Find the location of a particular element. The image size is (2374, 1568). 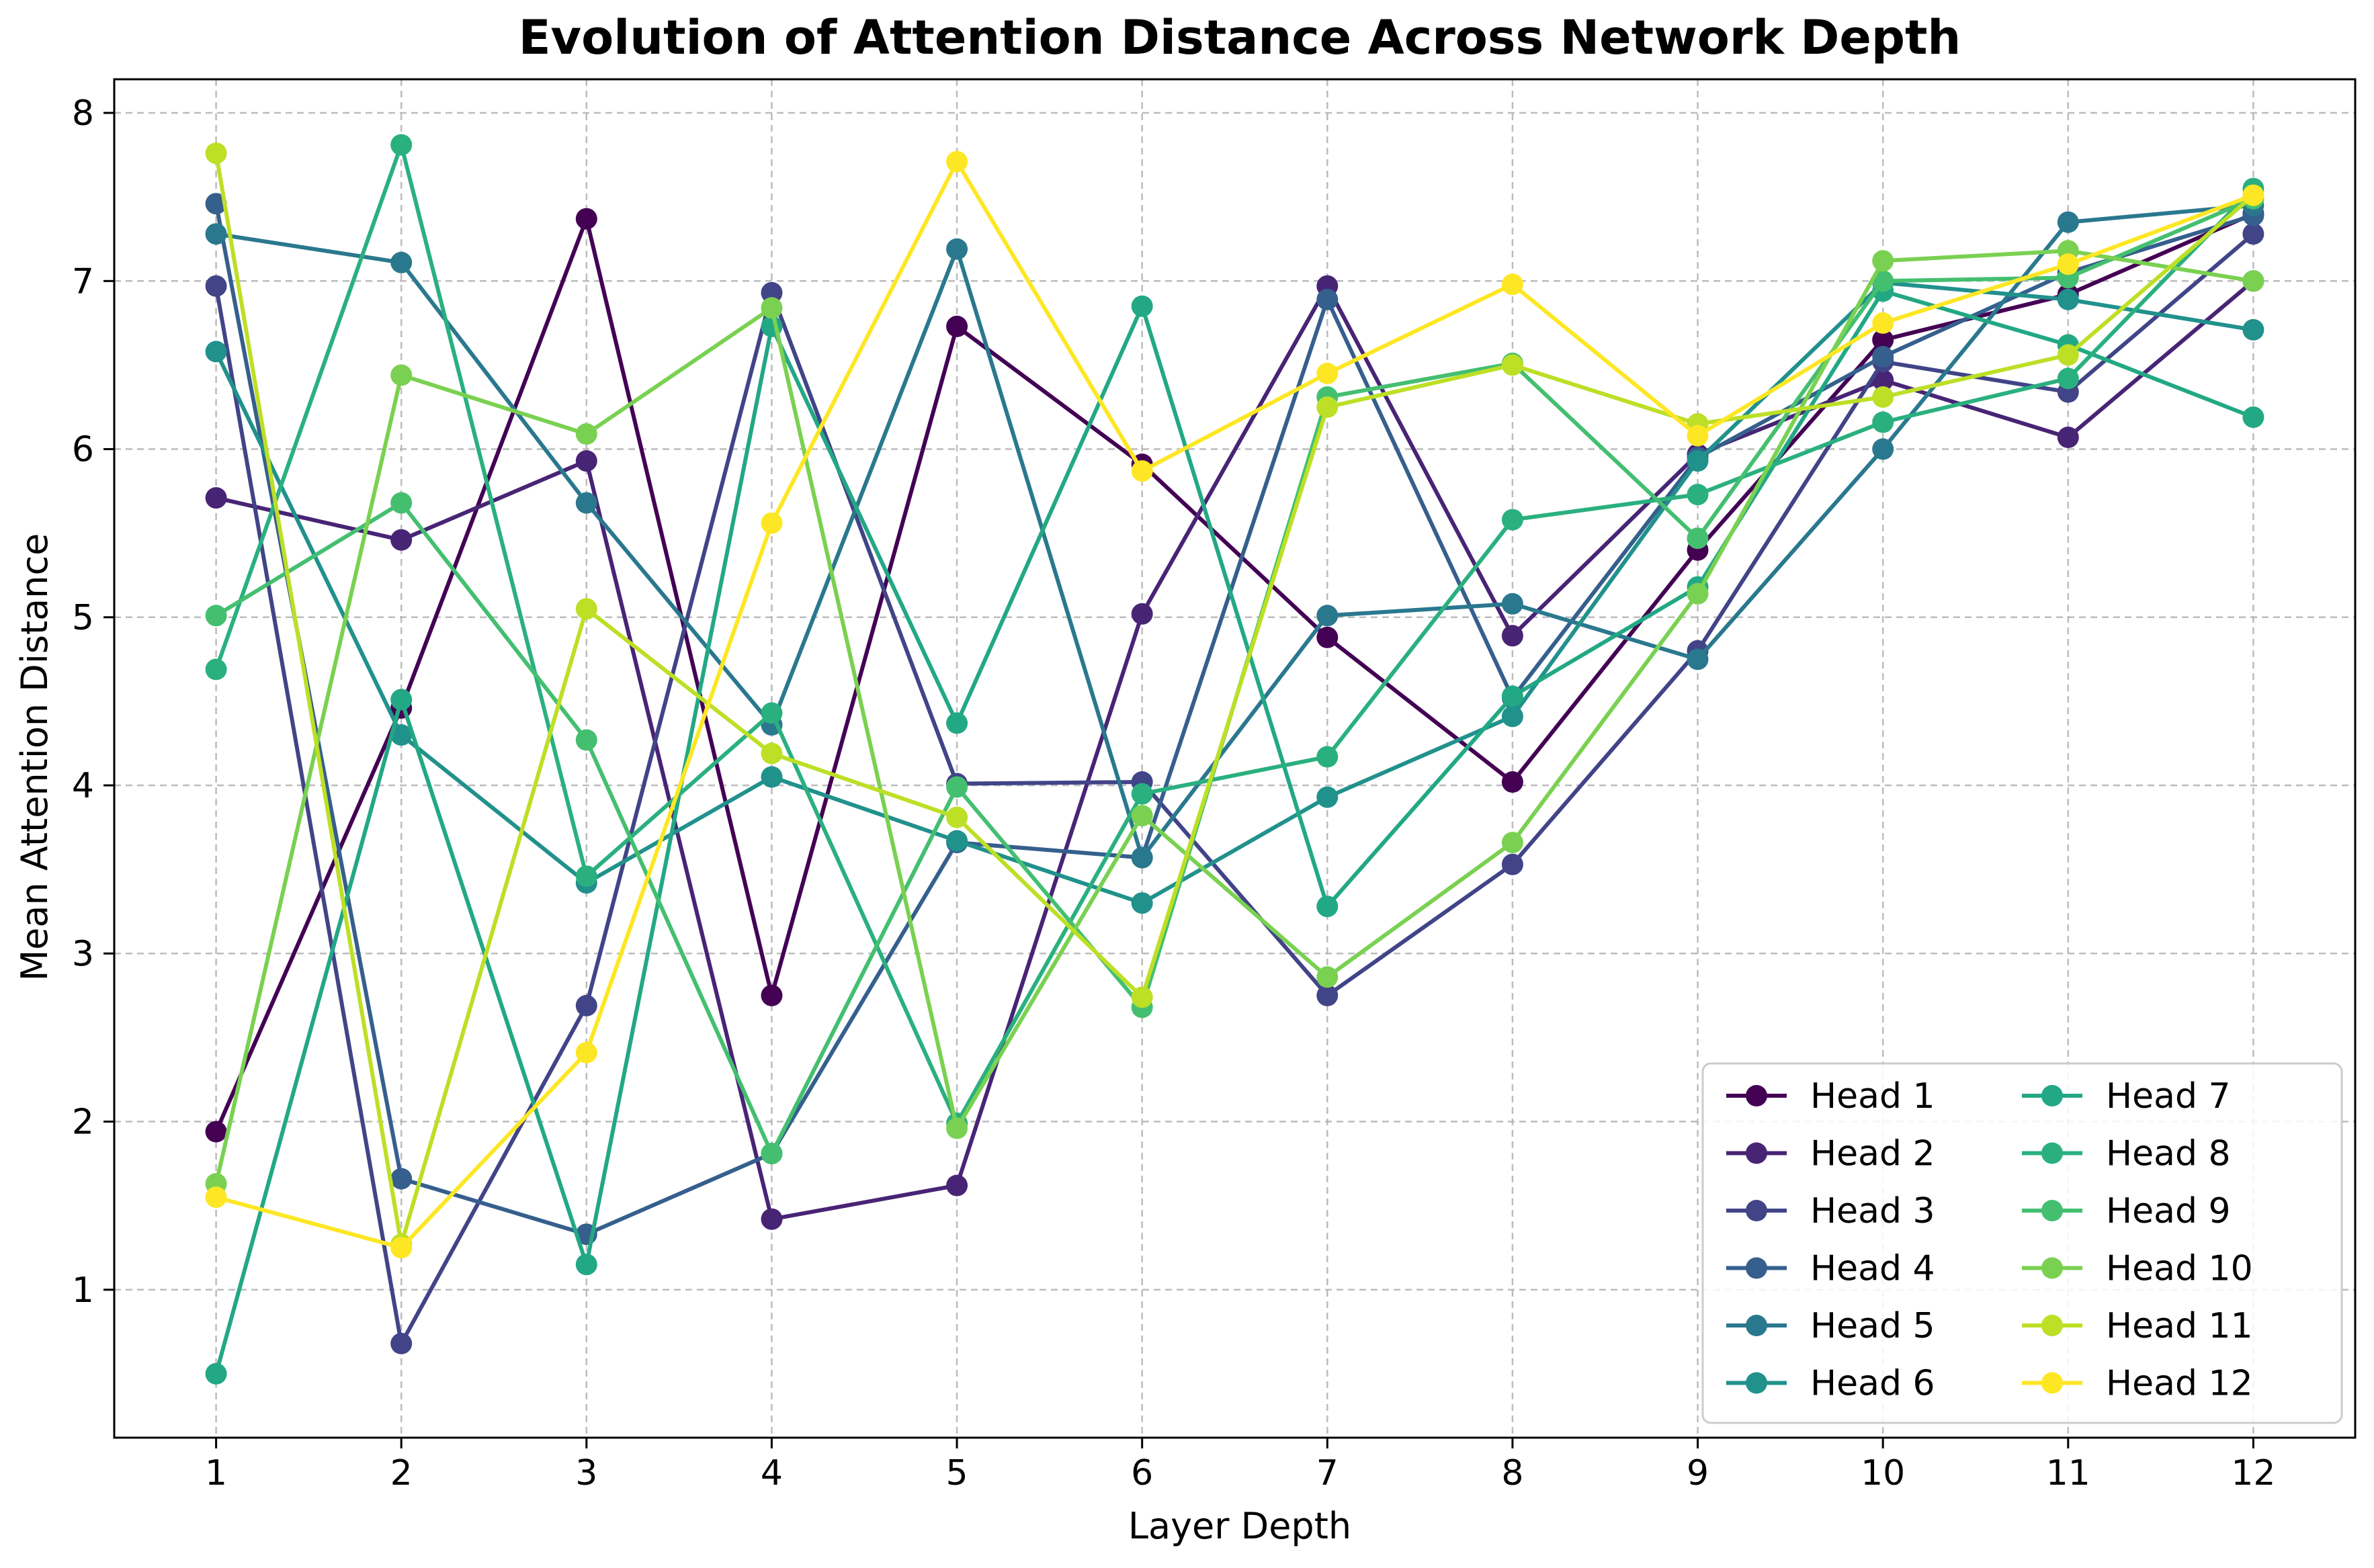

legend-item: Head 1 is located at coordinates (1830, 1096).